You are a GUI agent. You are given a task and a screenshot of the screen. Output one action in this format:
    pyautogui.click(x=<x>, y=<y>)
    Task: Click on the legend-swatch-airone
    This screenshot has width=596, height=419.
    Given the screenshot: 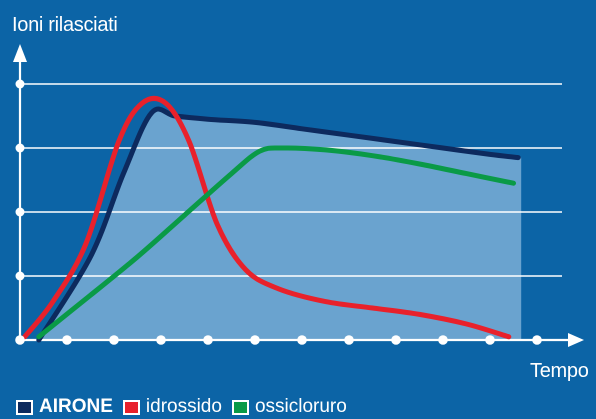 What is the action you would take?
    pyautogui.click(x=24, y=407)
    